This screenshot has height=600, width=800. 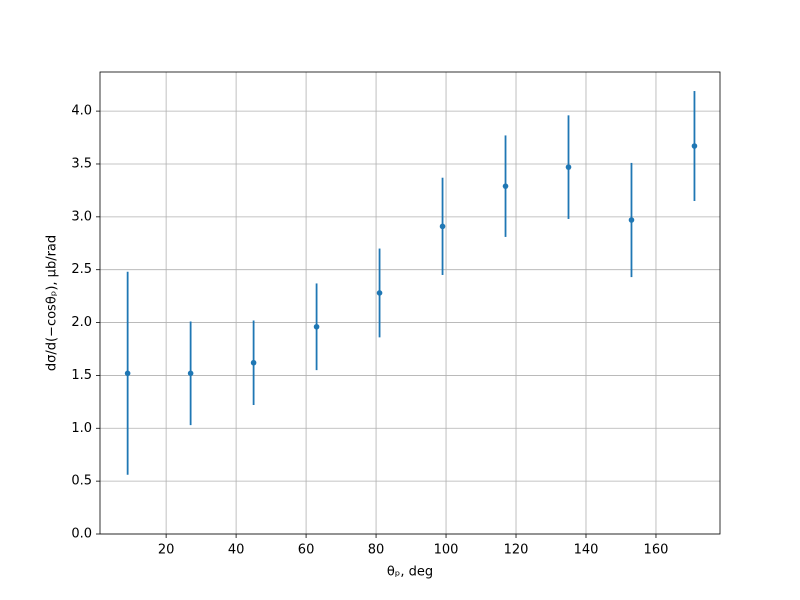 I want to click on y-tick-label: 1.0, so click(x=81, y=428).